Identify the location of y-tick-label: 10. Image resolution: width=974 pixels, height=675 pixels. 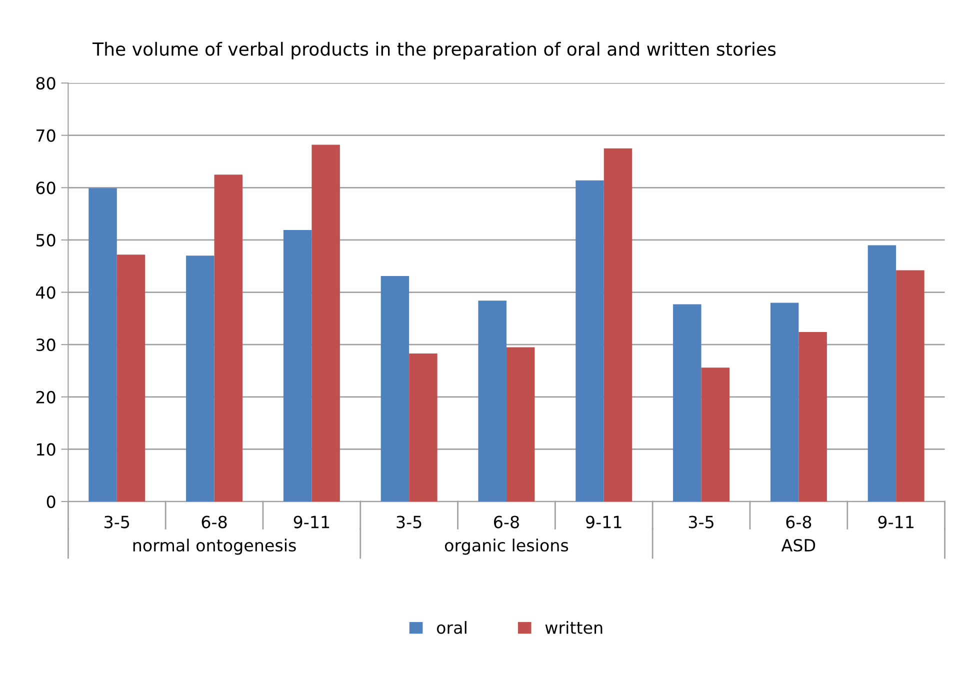
(46, 449).